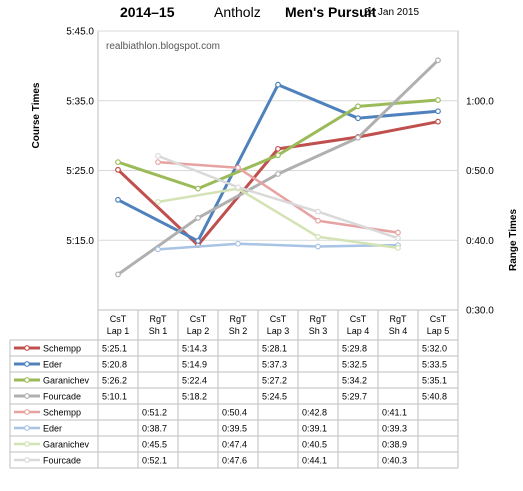 This screenshot has height=491, width=523. I want to click on data-label: 5:24.5, so click(274, 397).